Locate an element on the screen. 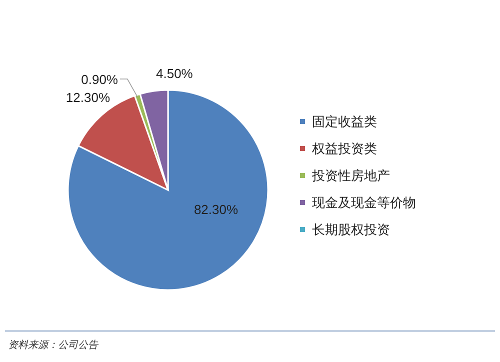 Image resolution: width=500 pixels, height=362 pixels. data-label: 4.50% is located at coordinates (175, 73).